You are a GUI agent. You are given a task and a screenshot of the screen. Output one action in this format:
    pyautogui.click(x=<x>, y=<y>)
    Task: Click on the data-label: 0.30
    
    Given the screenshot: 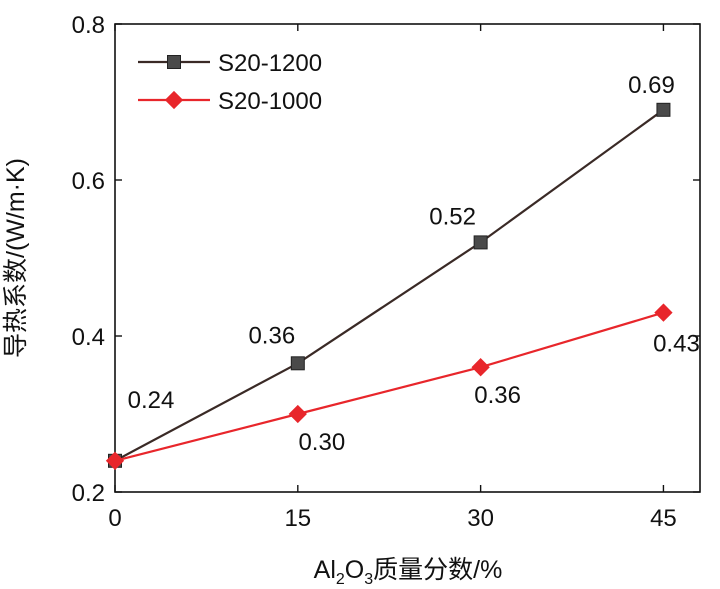 What is the action you would take?
    pyautogui.click(x=321, y=442)
    